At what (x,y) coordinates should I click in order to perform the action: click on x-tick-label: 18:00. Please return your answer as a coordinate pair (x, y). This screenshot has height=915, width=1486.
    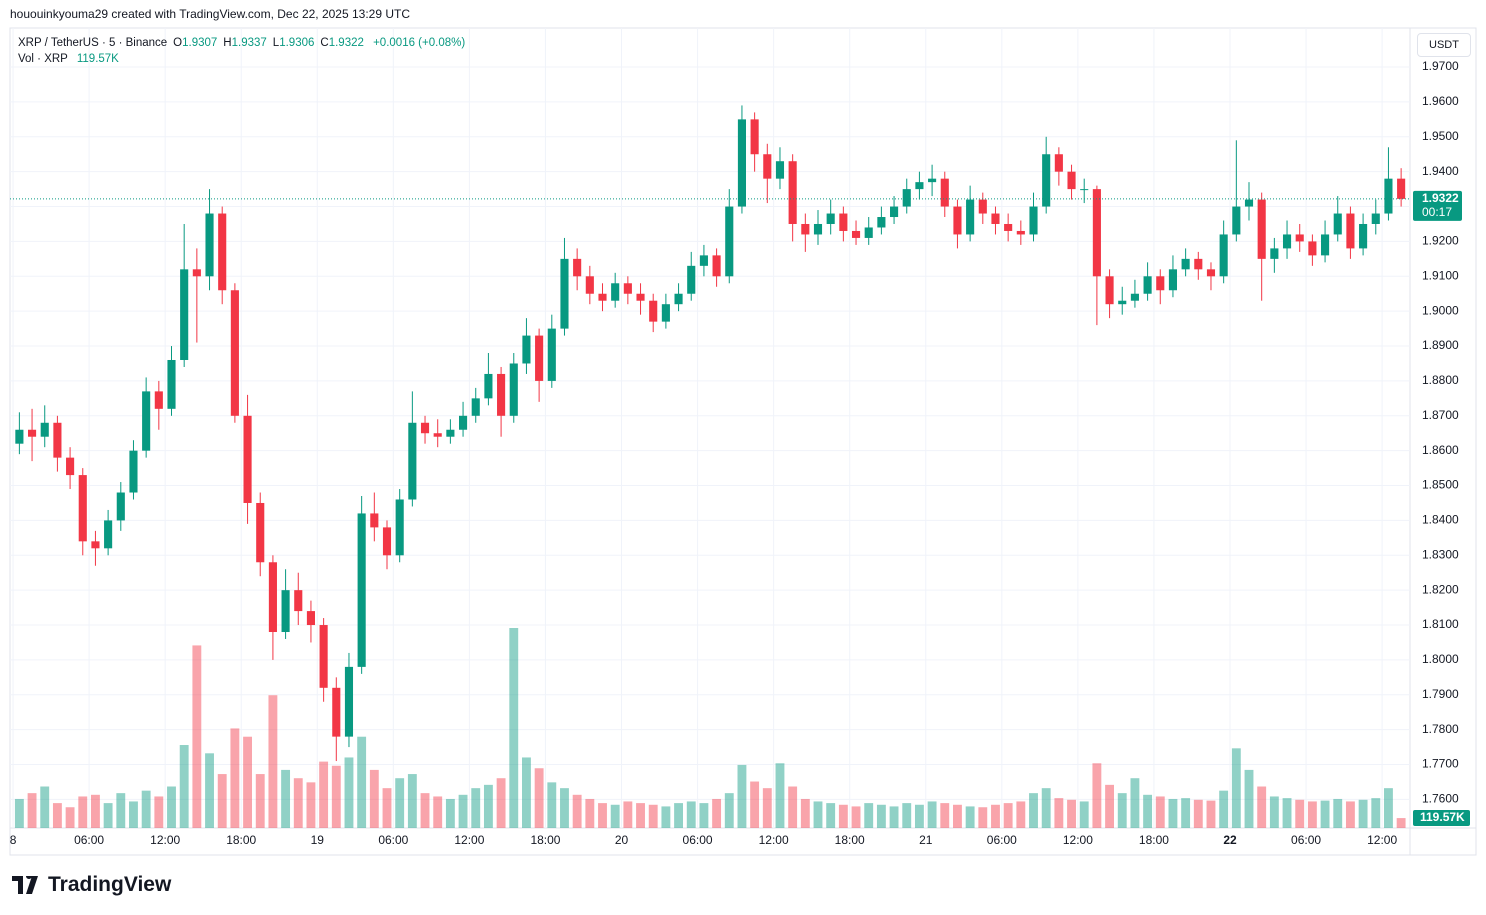
    Looking at the image, I should click on (241, 840).